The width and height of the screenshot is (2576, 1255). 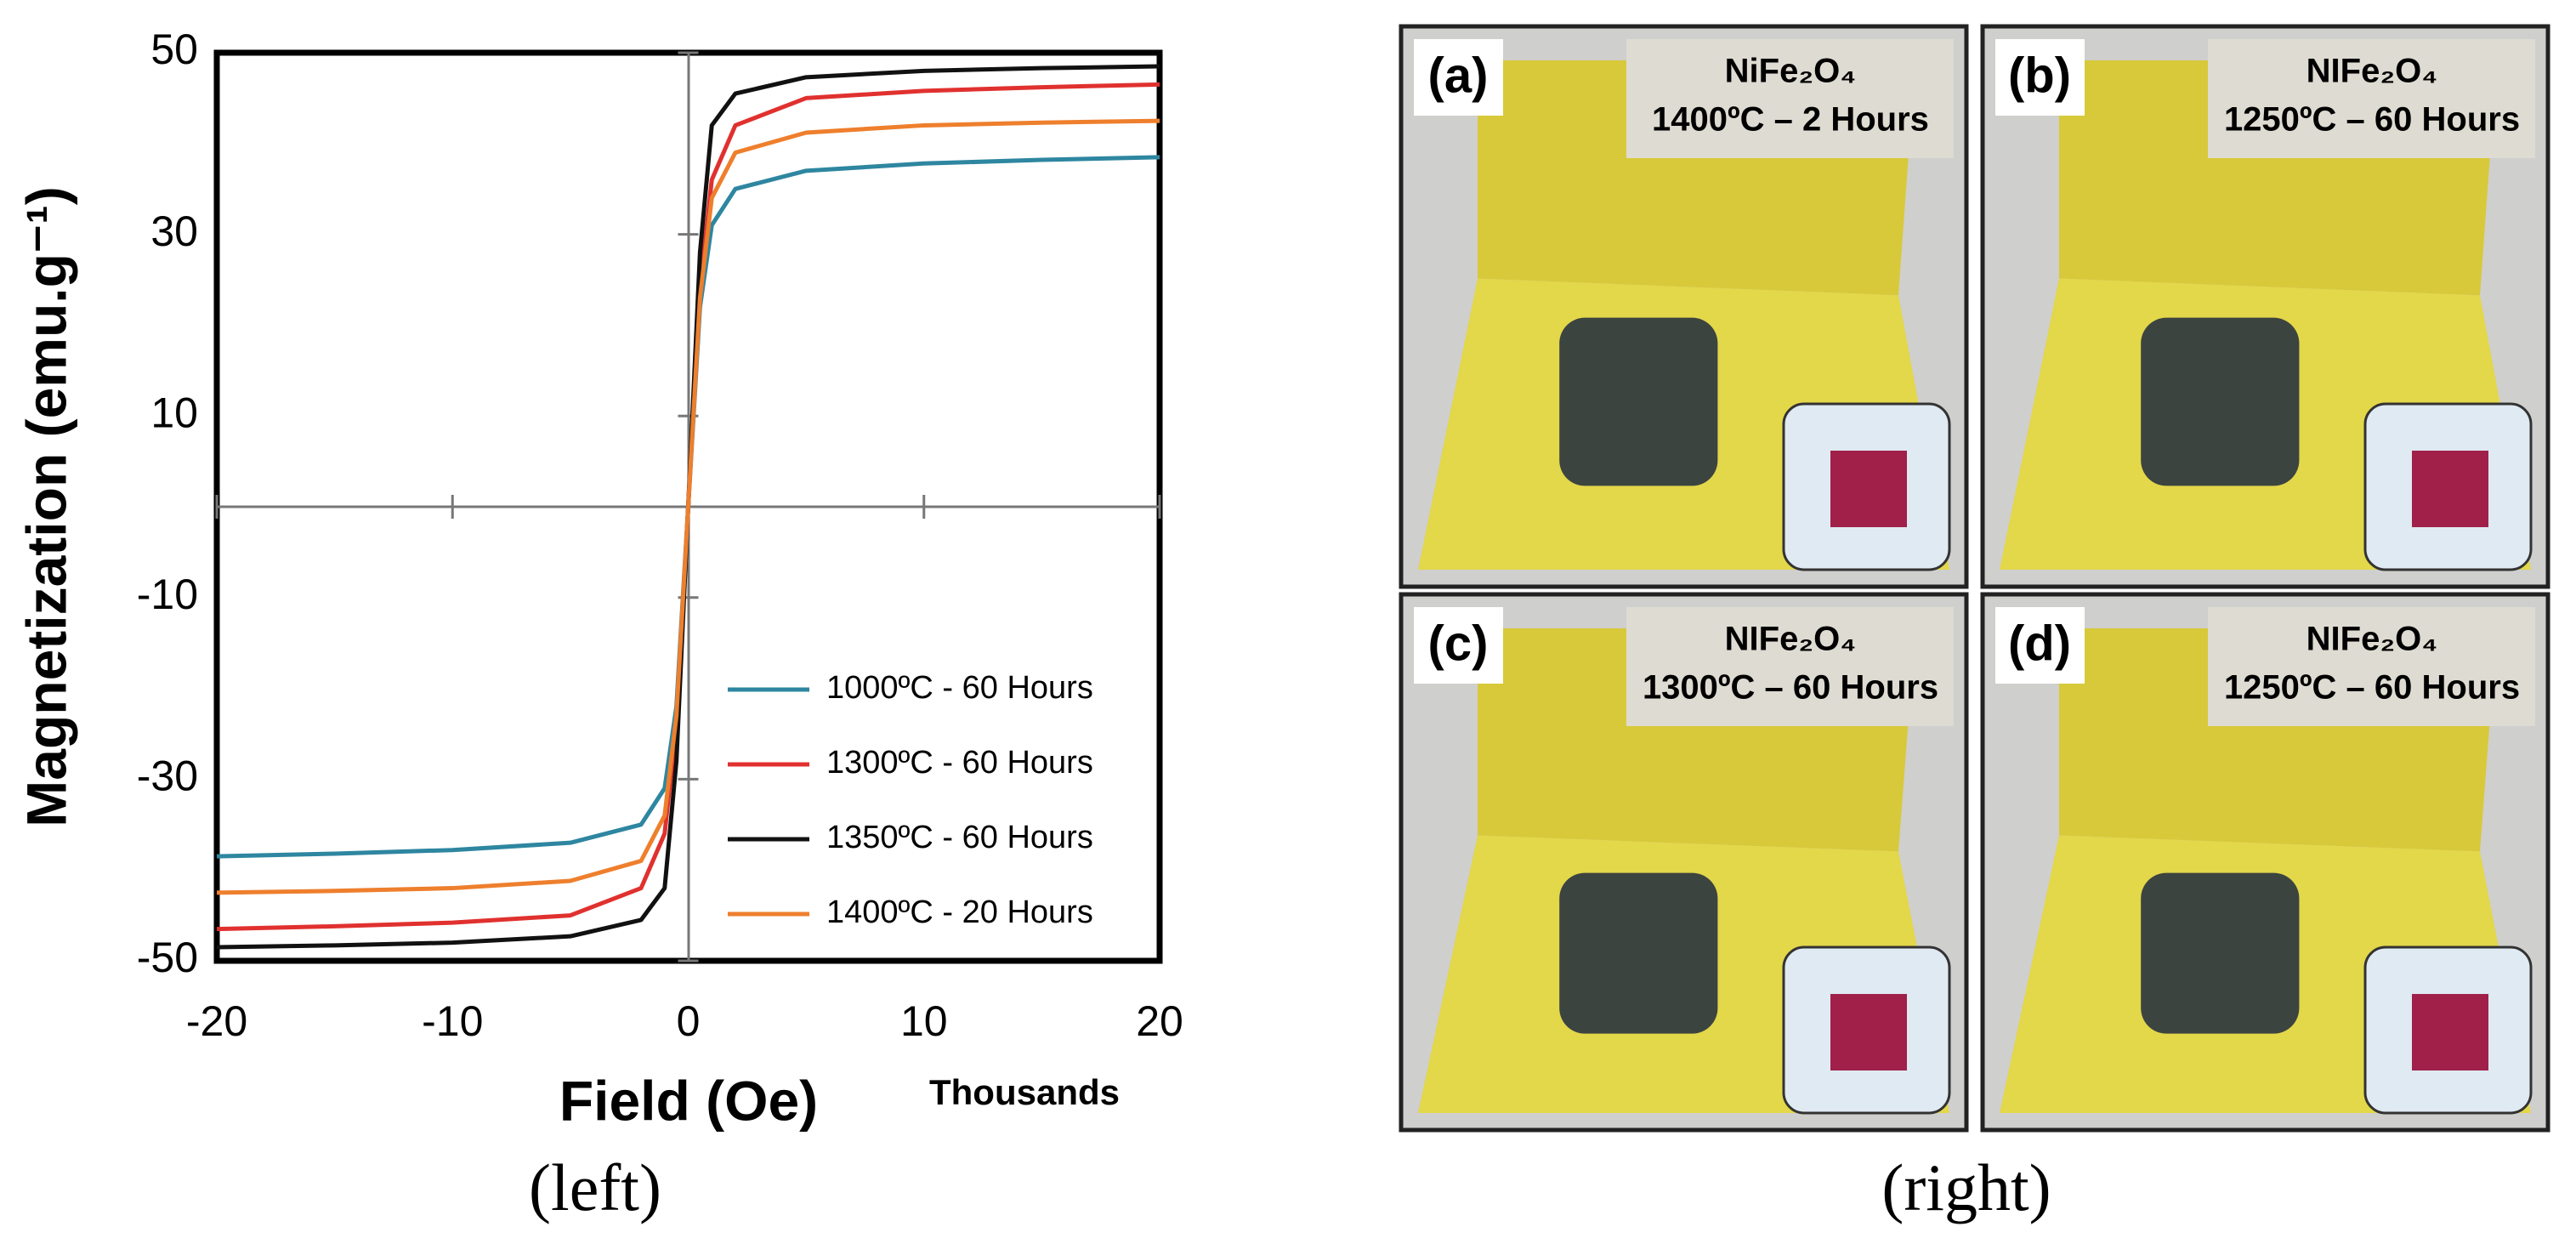 I want to click on caption: (right), so click(x=1966, y=1187).